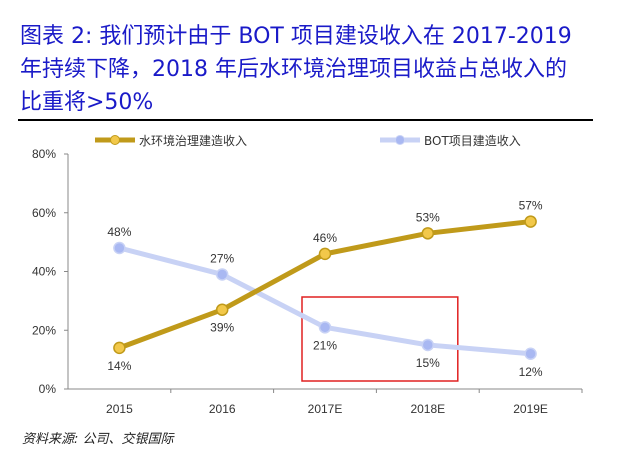 The height and width of the screenshot is (466, 631). What do you see at coordinates (87, 102) in the screenshot?
I see `title-line-3: 比重将>50%` at bounding box center [87, 102].